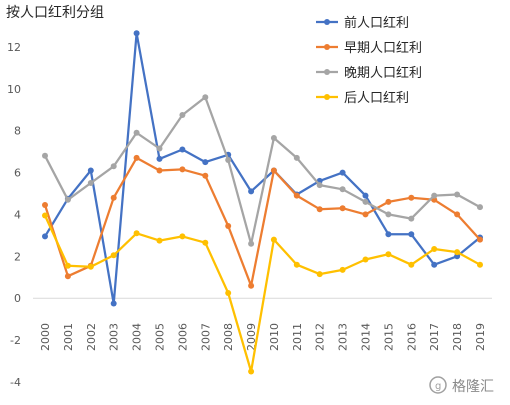 This screenshot has height=405, width=510. Describe the element at coordinates (434, 337) in the screenshot. I see `x-tick-label: 2017` at that location.